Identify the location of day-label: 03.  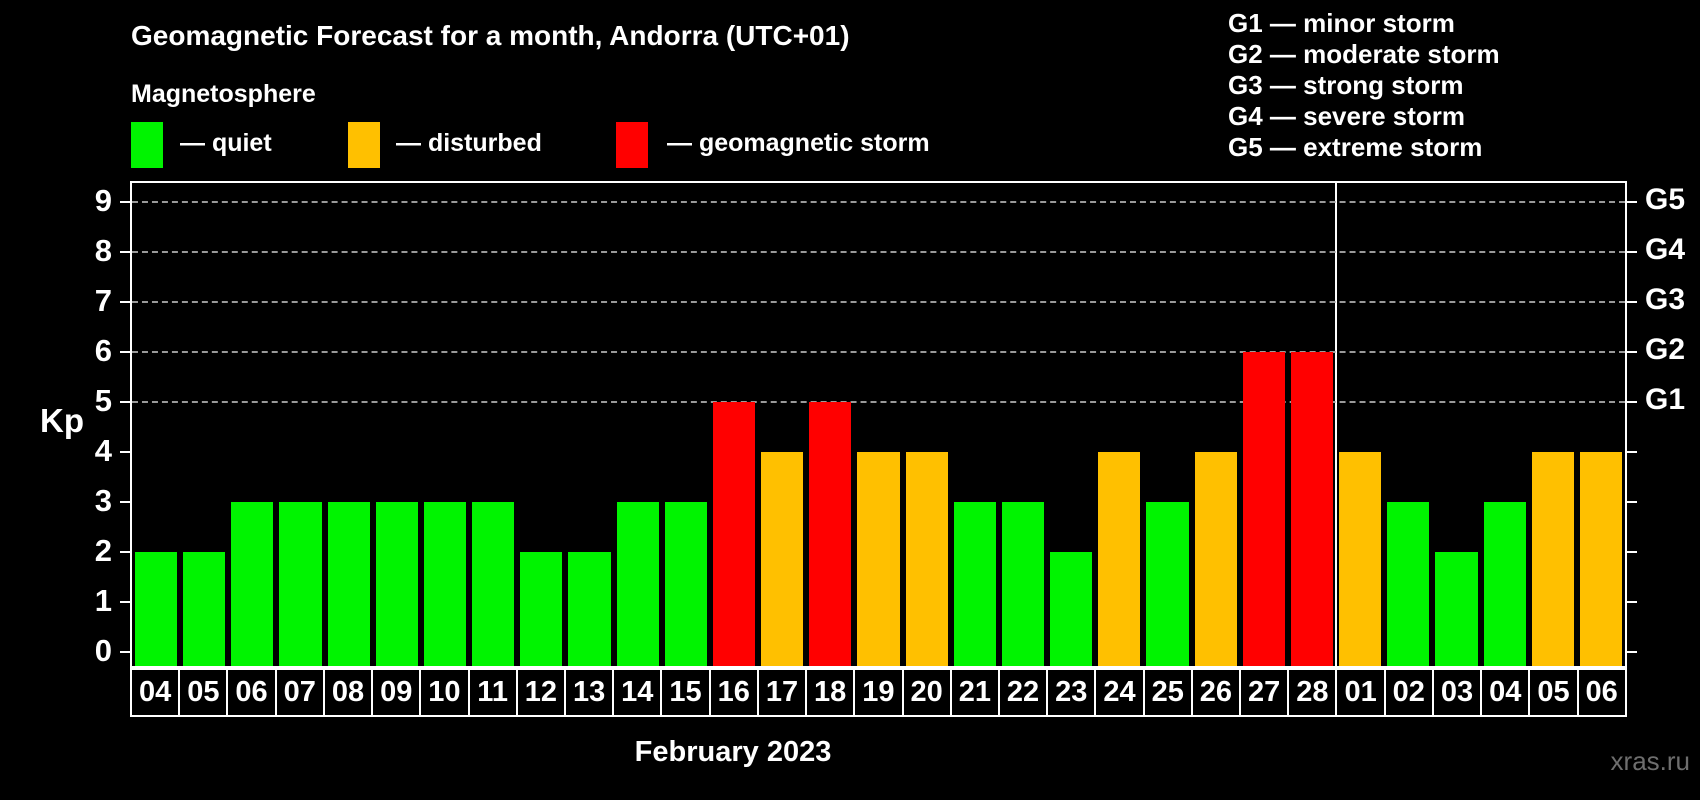
(1457, 692).